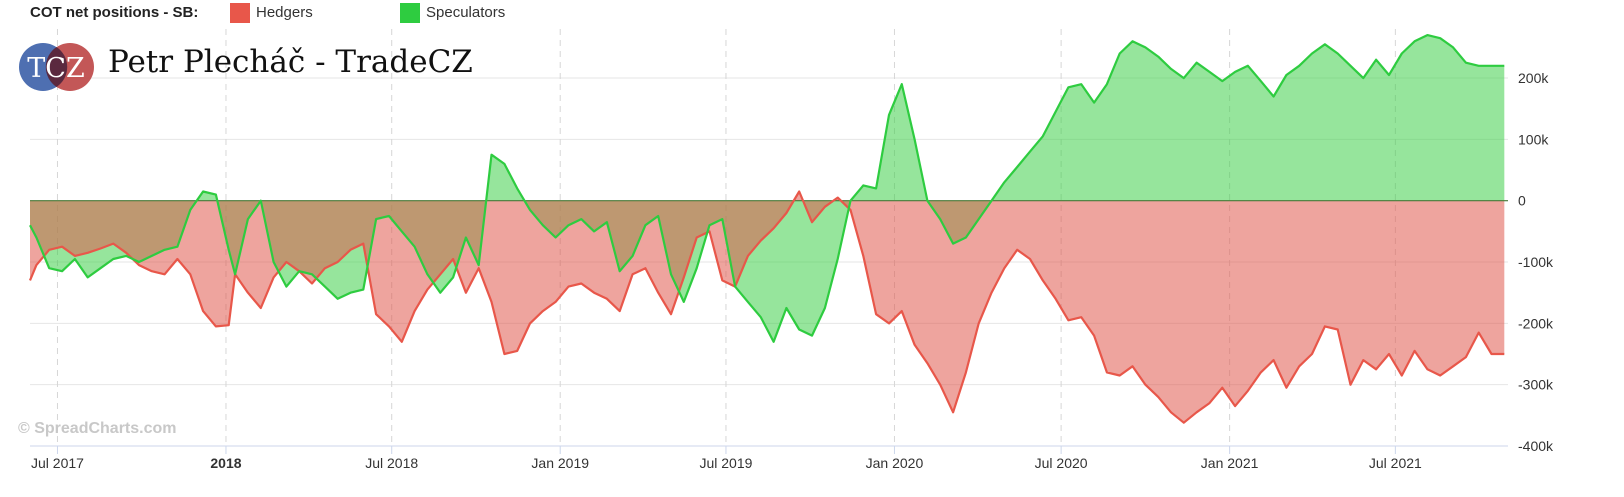  Describe the element at coordinates (97, 428) in the screenshot. I see `watermark: © SpreadCharts.com` at that location.